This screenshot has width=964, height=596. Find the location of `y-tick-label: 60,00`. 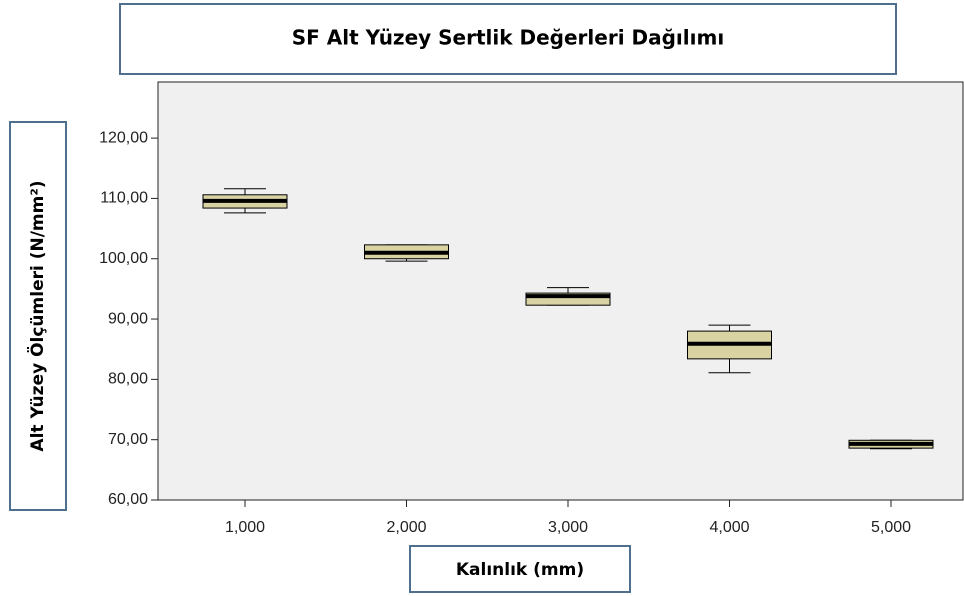

y-tick-label: 60,00 is located at coordinates (128, 499).